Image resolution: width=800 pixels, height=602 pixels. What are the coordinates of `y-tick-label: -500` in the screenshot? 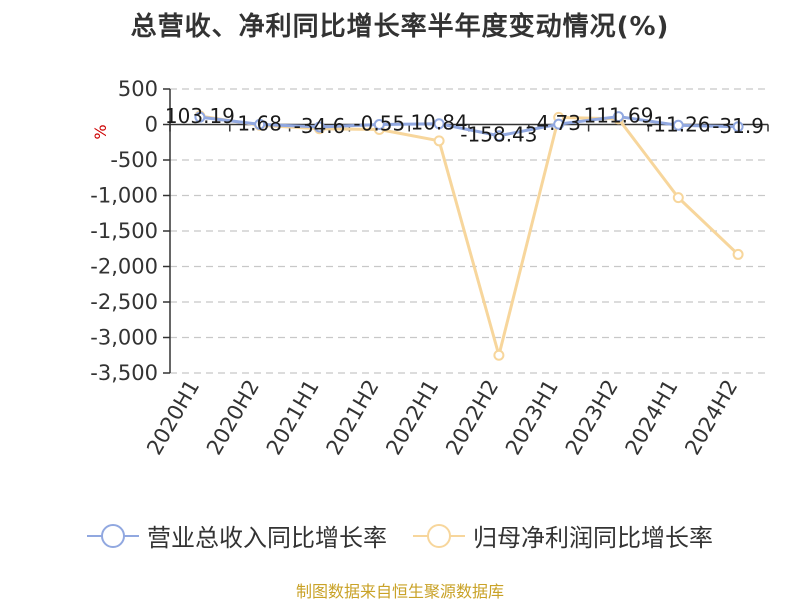 It's located at (134, 160).